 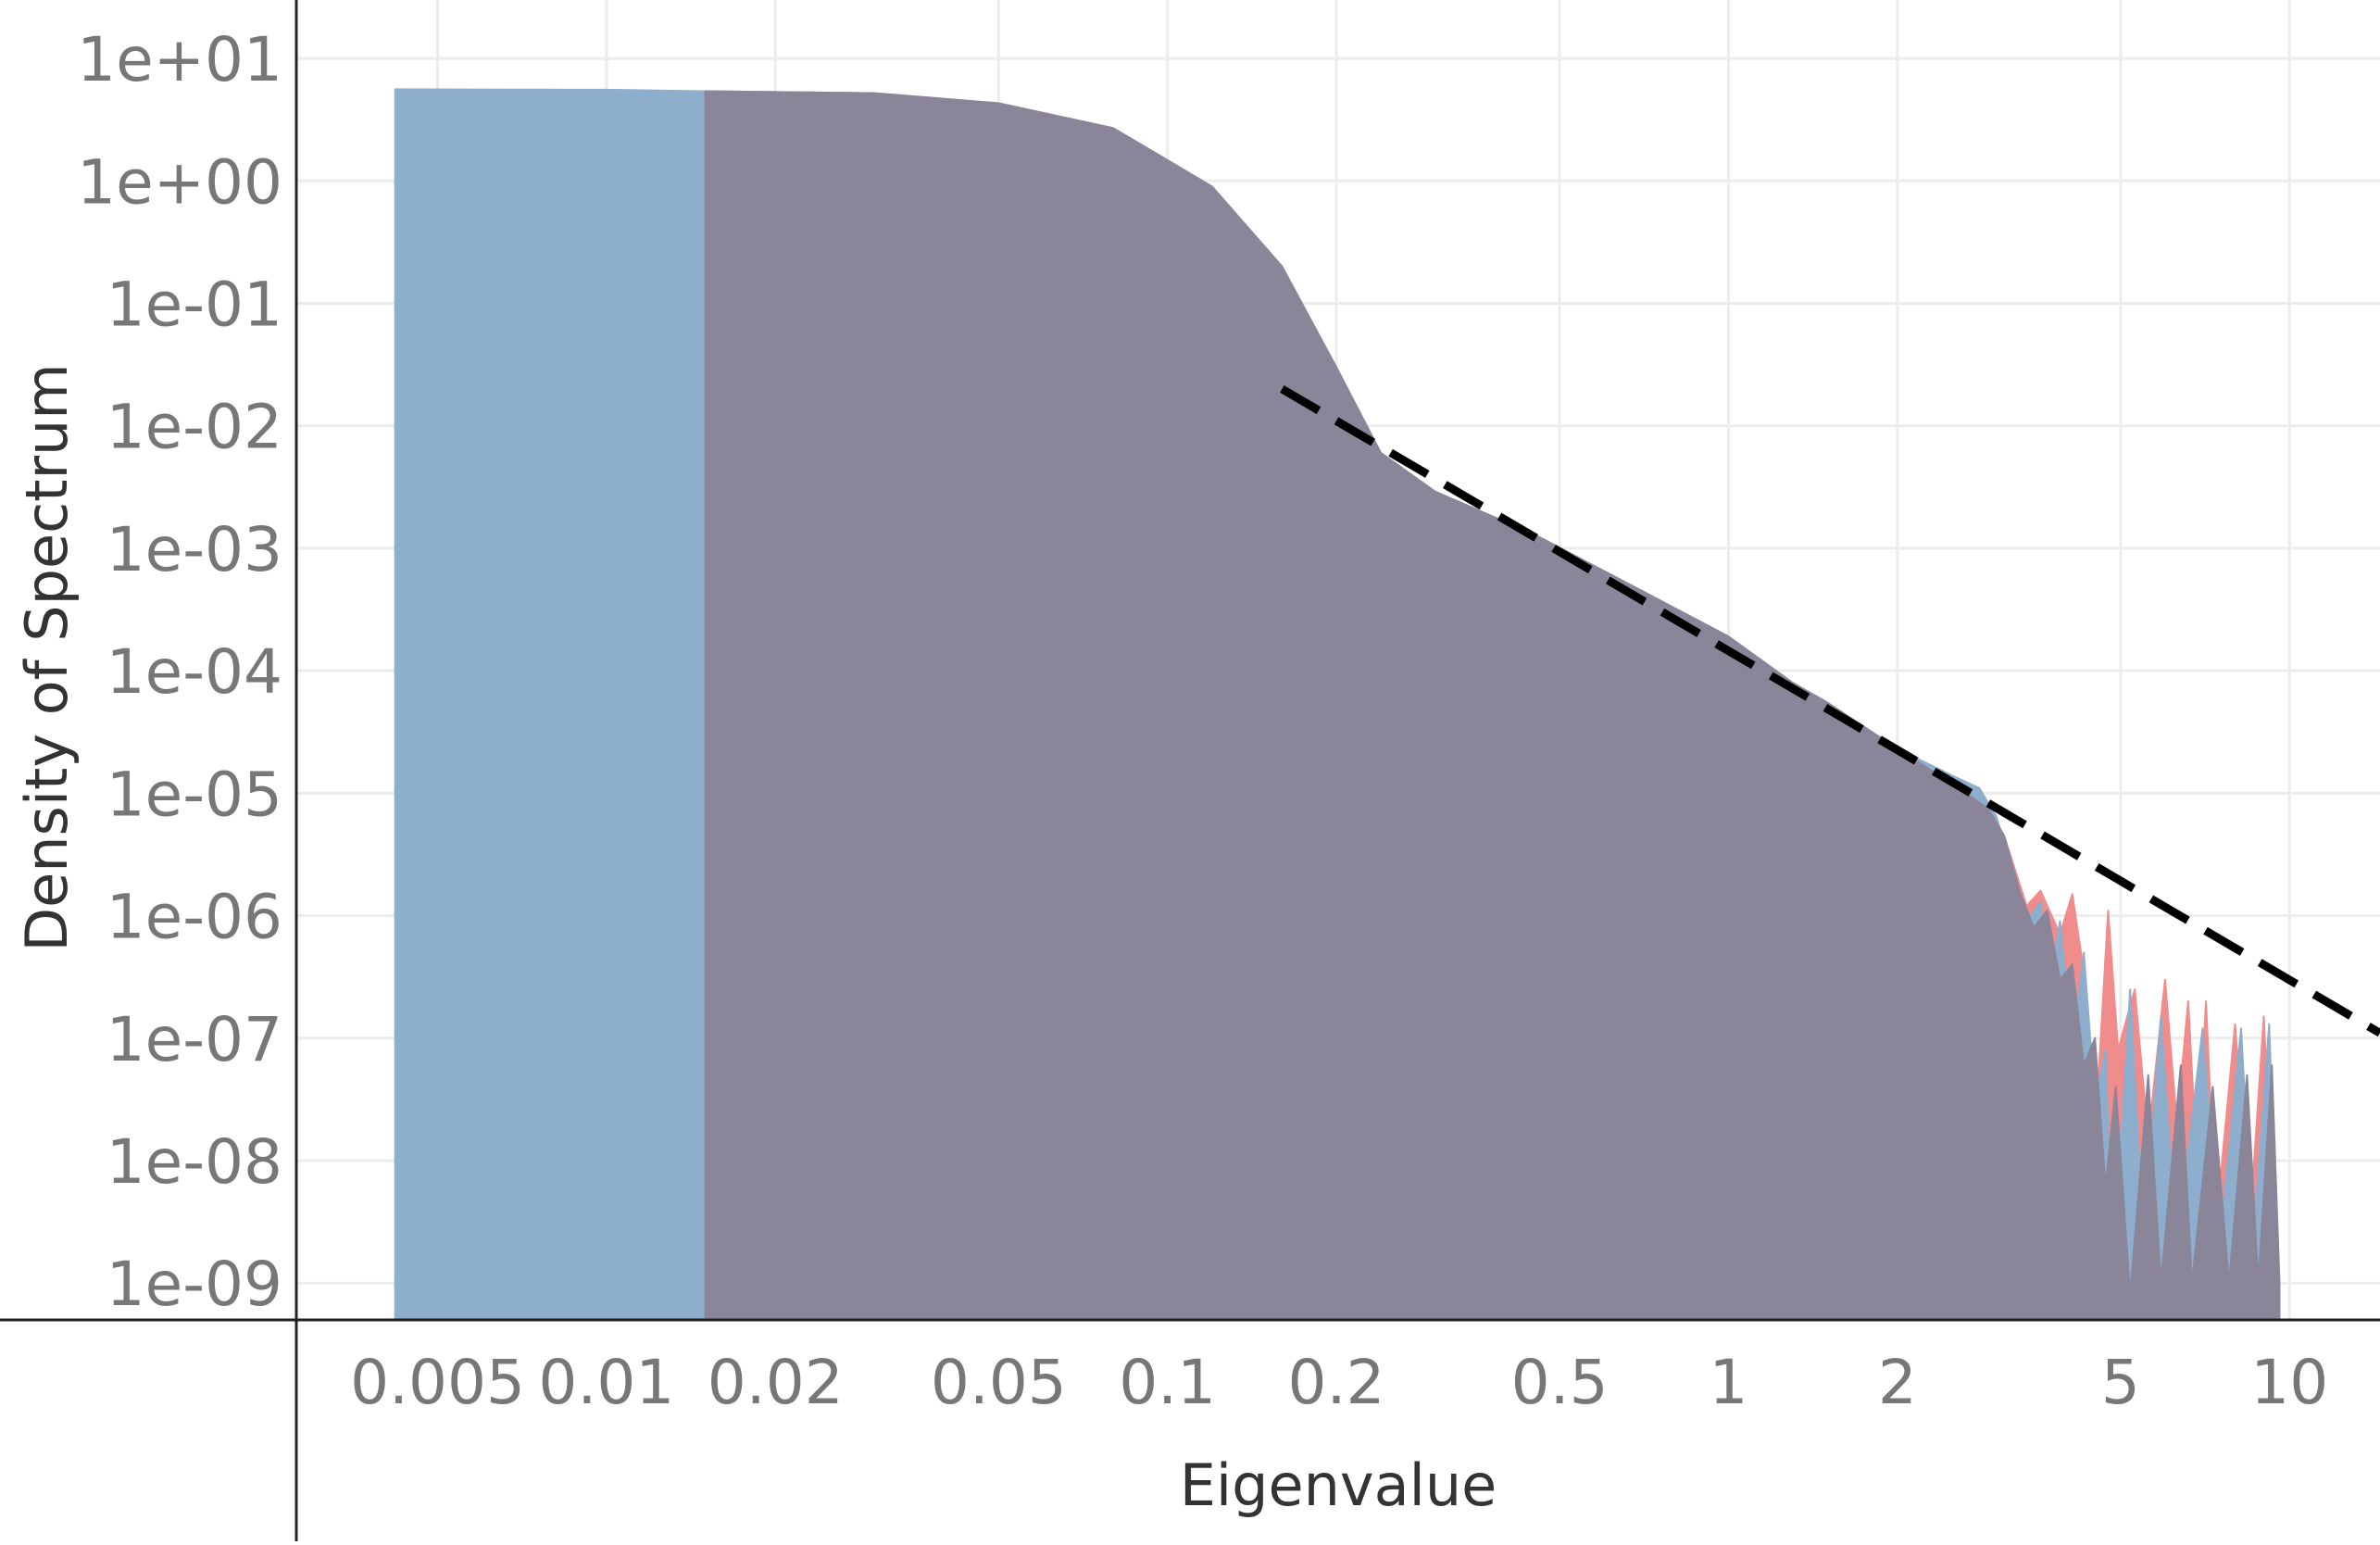 What do you see at coordinates (194, 305) in the screenshot?
I see `y-tick-label: 1e-01` at bounding box center [194, 305].